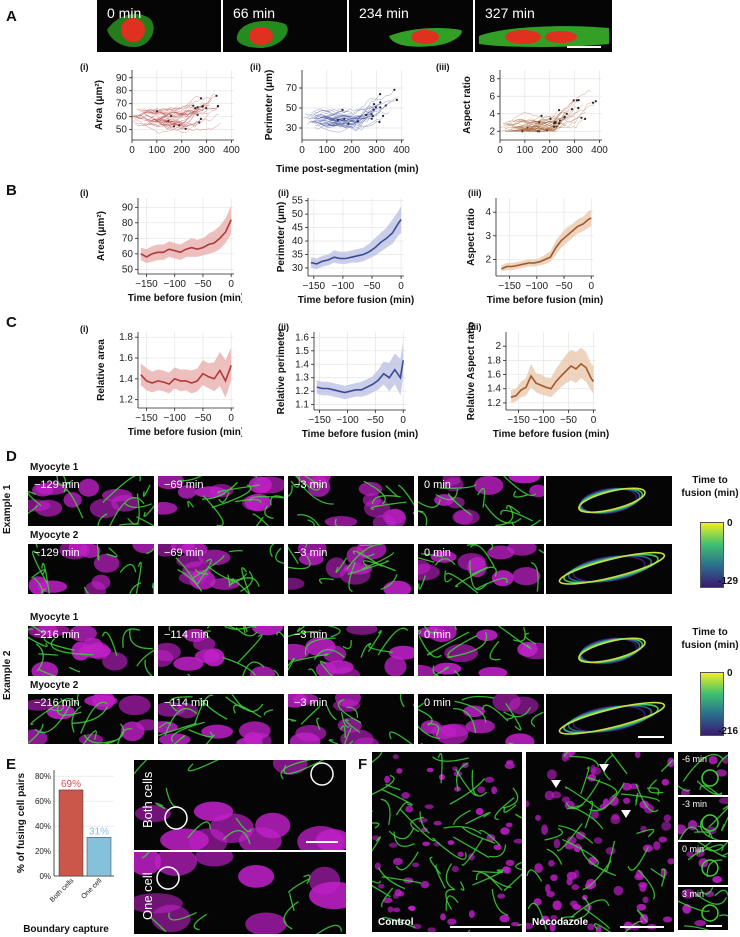 The image size is (740, 937). What do you see at coordinates (159, 26) in the screenshot?
I see `snapshot-0min: 0 min` at bounding box center [159, 26].